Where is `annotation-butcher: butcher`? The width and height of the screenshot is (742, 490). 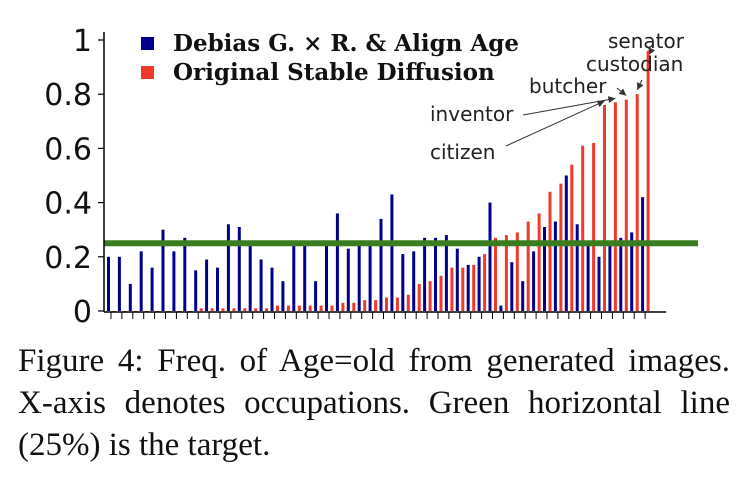 annotation-butcher: butcher is located at coordinates (568, 86).